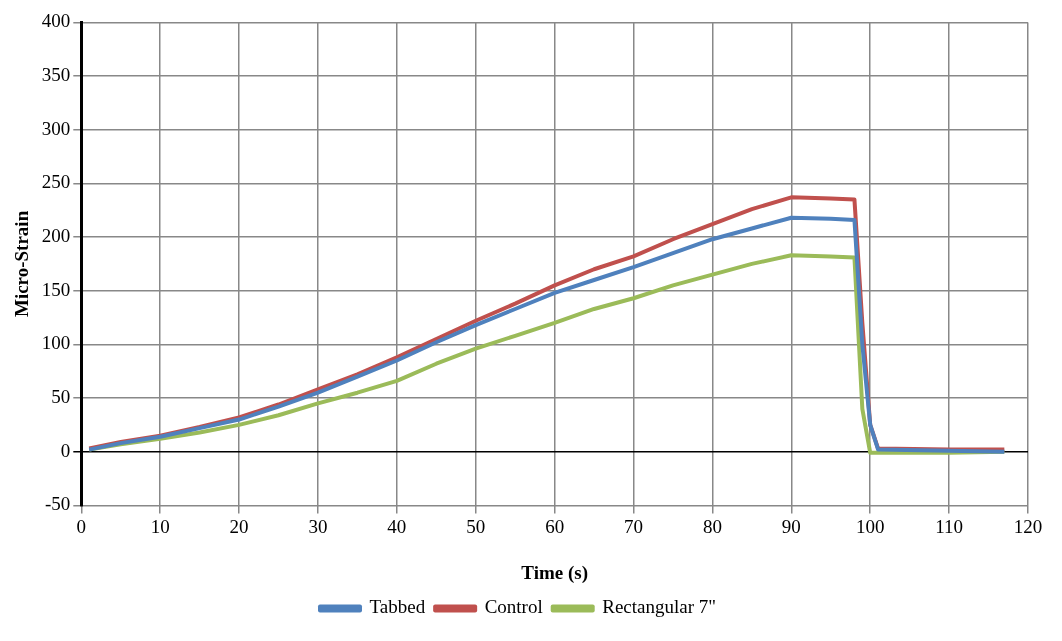 The height and width of the screenshot is (641, 1062). What do you see at coordinates (56, 128) in the screenshot?
I see `y-tick-label: 300` at bounding box center [56, 128].